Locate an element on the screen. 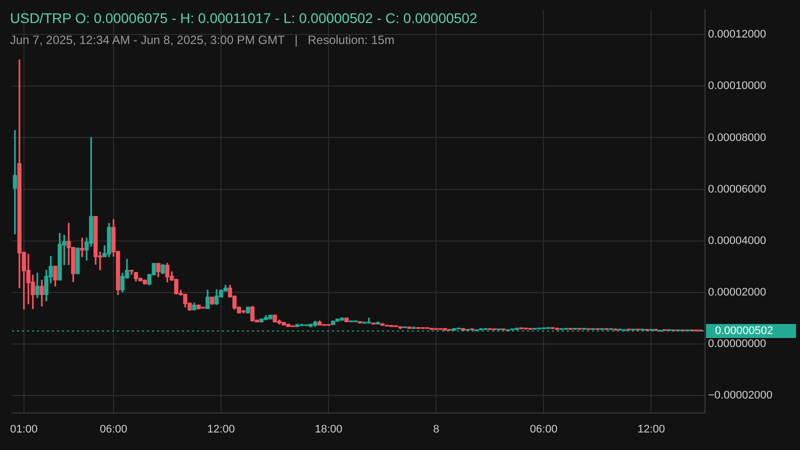  y-tick-label: 0.00008000 is located at coordinates (737, 138).